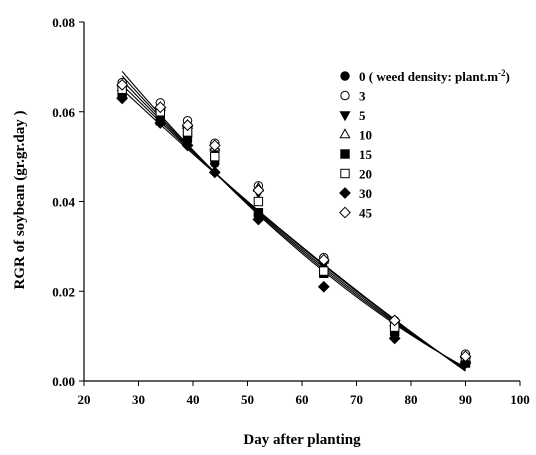  What do you see at coordinates (63, 22) in the screenshot?
I see `y-tick-label: 0.08` at bounding box center [63, 22].